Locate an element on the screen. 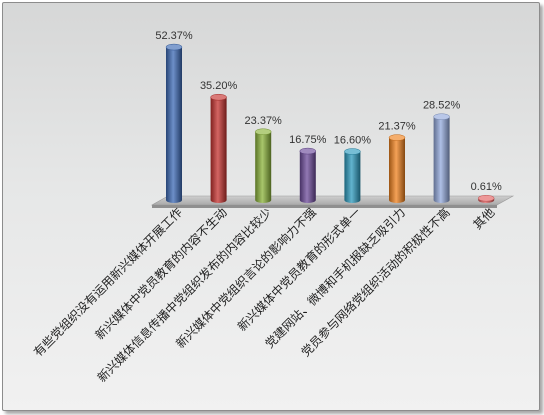 Image resolution: width=544 pixels, height=415 pixels. floor-top is located at coordinates (332, 200).